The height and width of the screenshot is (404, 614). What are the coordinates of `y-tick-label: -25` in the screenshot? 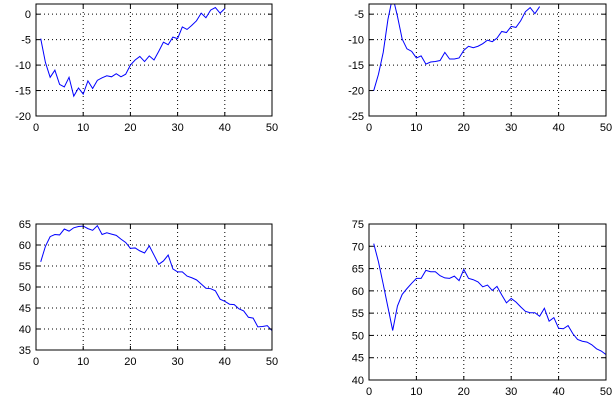 It's located at (356, 117).